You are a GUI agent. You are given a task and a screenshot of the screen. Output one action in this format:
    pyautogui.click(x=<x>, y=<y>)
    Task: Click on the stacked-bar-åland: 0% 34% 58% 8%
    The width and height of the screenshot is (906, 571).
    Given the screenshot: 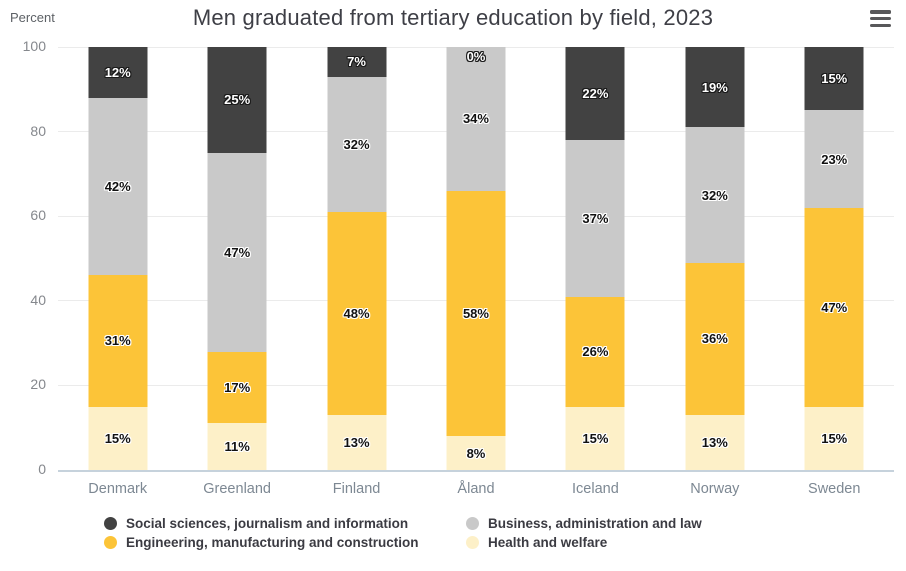 What is the action you would take?
    pyautogui.click(x=476, y=258)
    